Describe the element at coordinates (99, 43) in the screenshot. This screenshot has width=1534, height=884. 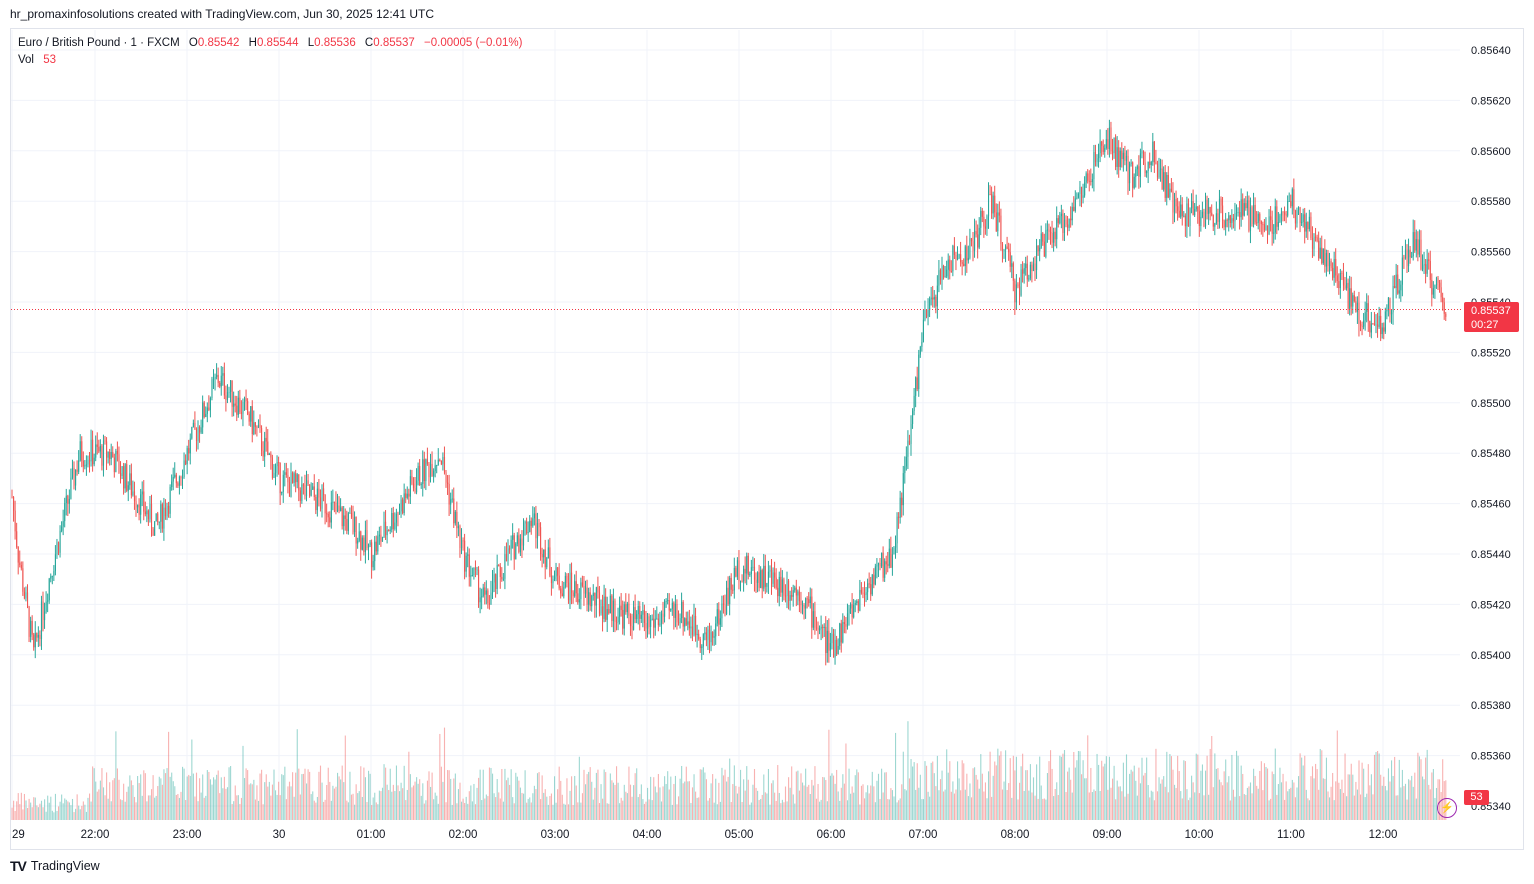
I see `legend-symbol: Euro / British Pound · 1 · FXCM` at that location.